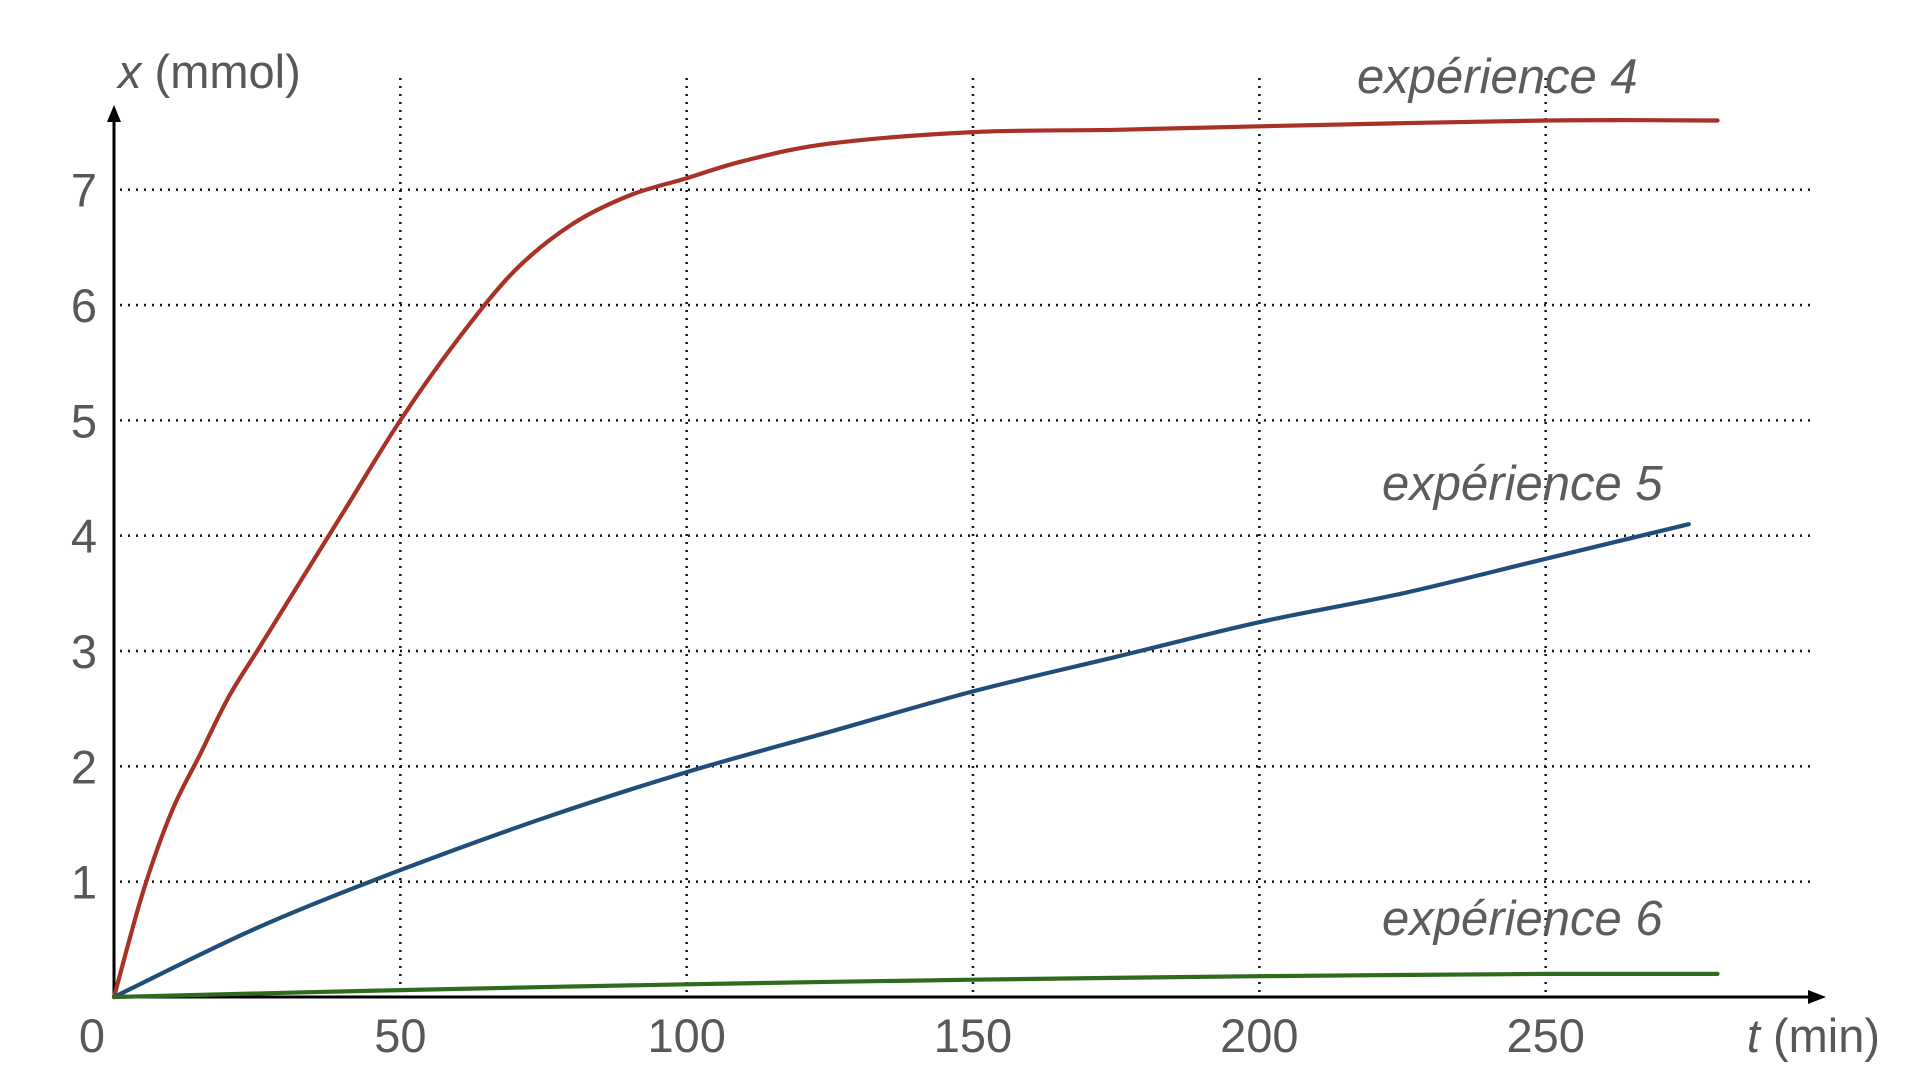 The image size is (1920, 1080). I want to click on x-tick-label-50: 50, so click(400, 1035).